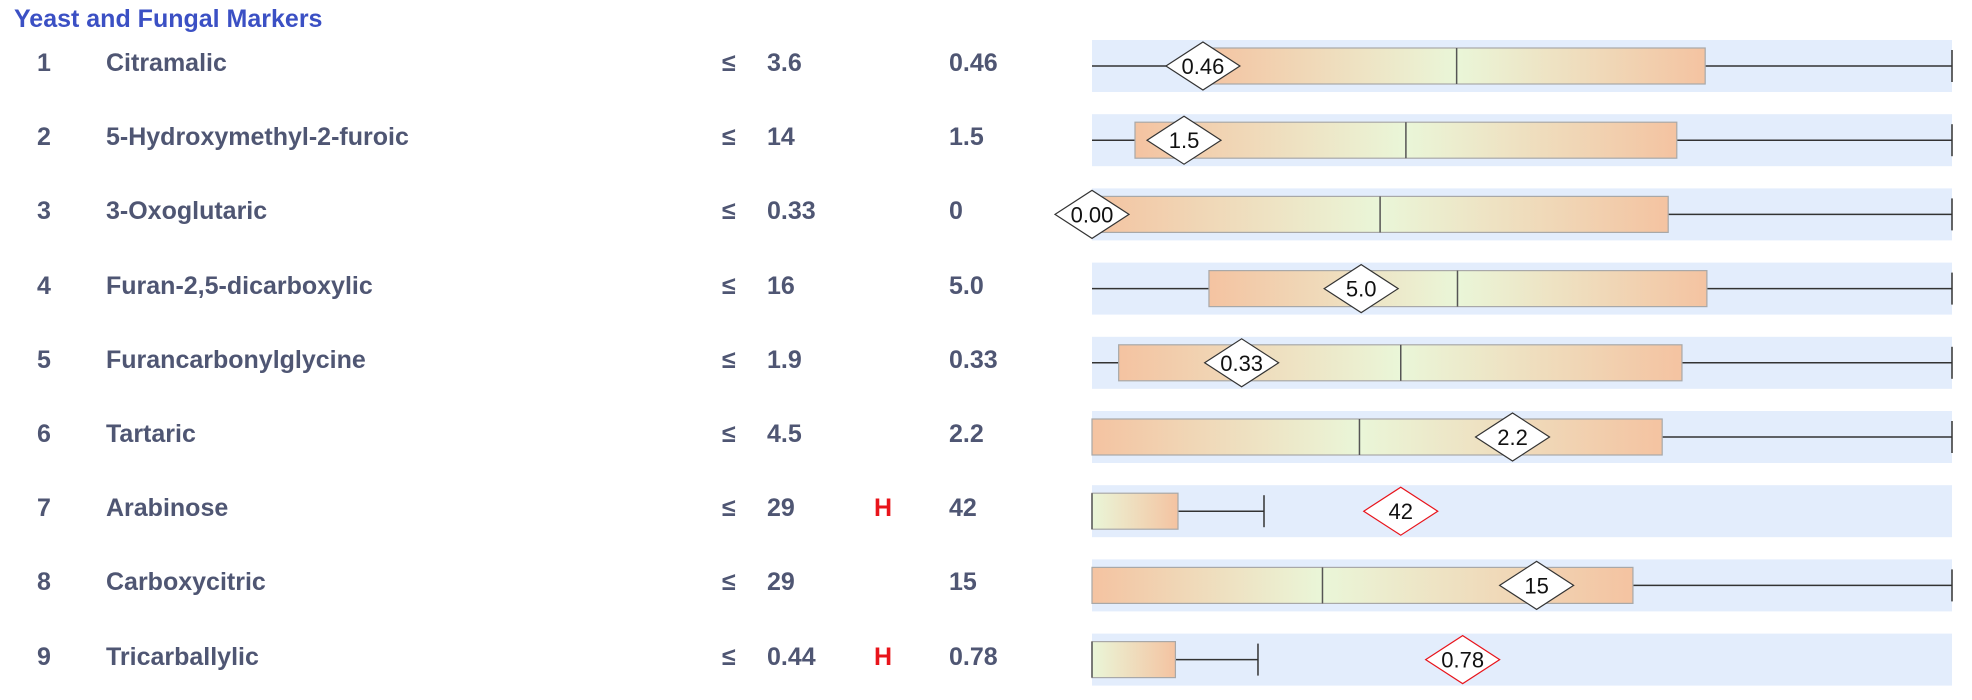 This screenshot has width=1972, height=700. Describe the element at coordinates (986, 137) in the screenshot. I see `table-row: 2 5-Hydroxymethyl-2-furoic ≤14 1.5` at that location.